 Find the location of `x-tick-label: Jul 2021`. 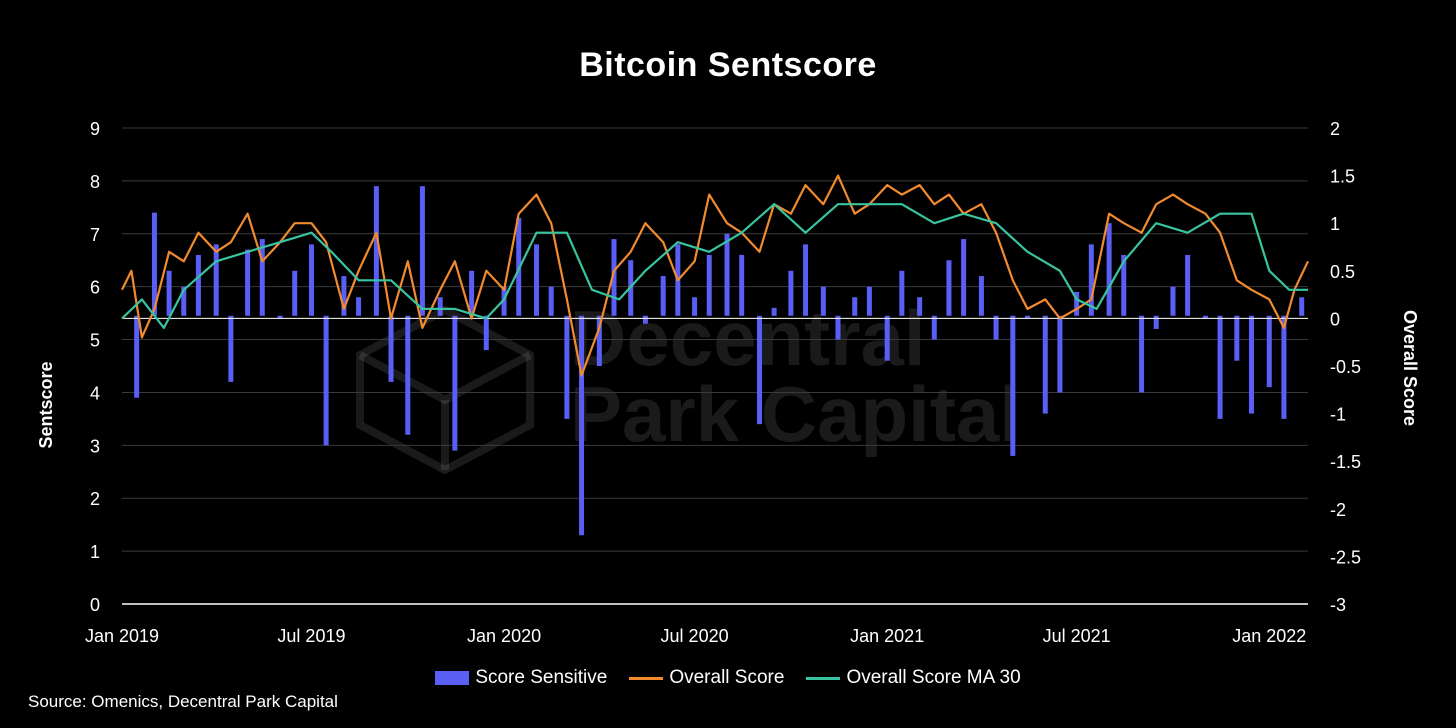

x-tick-label: Jul 2021 is located at coordinates (1077, 636).